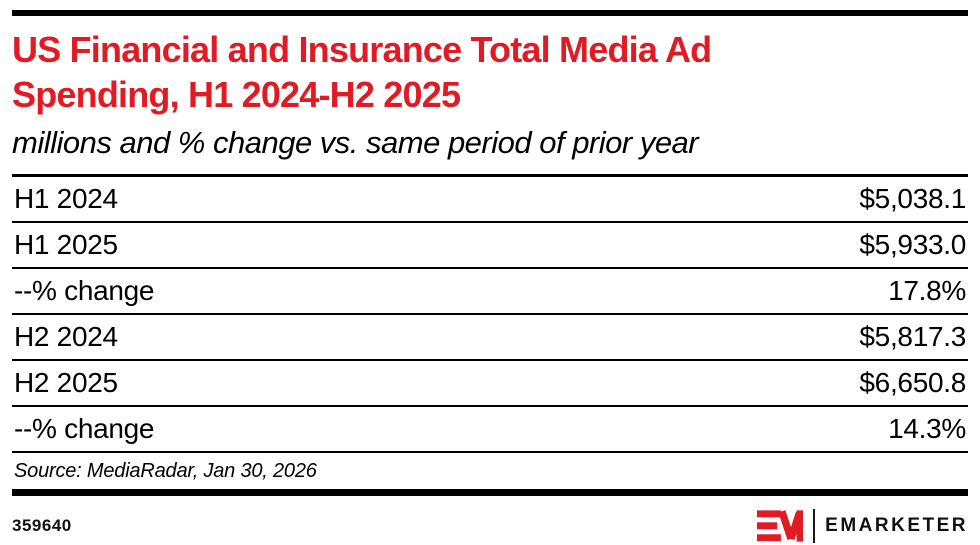 Image resolution: width=980 pixels, height=545 pixels. I want to click on footer: 359640 EMARKETER, so click(490, 526).